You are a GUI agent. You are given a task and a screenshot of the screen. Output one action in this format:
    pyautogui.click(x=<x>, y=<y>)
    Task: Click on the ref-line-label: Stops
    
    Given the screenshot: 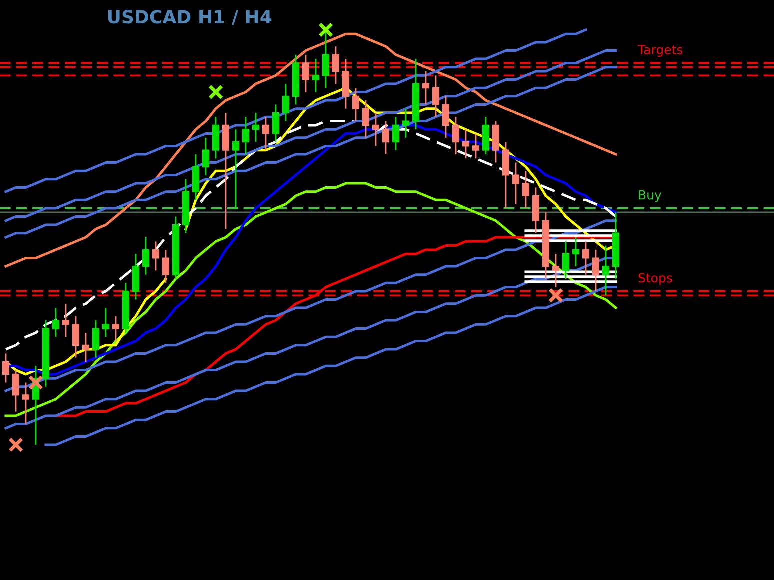 What is the action you would take?
    pyautogui.click(x=655, y=279)
    